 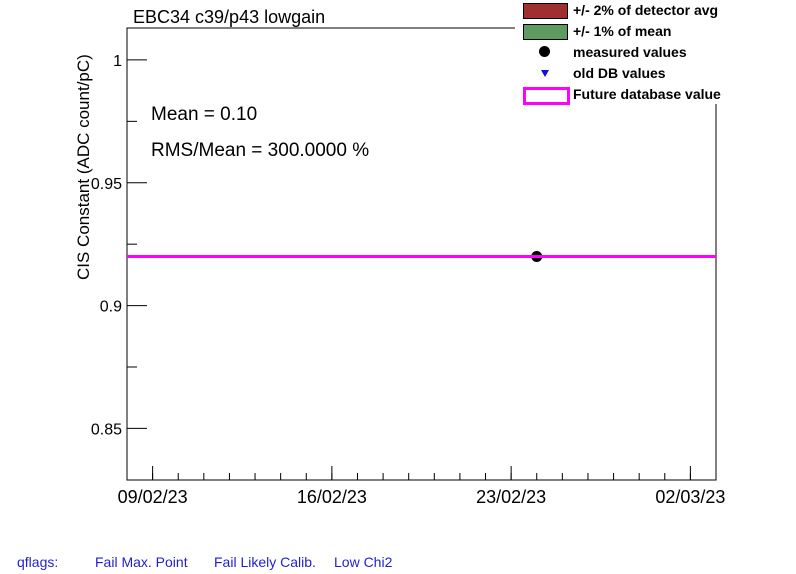 I want to click on legend-label: +/- 1% of mean, so click(x=622, y=31).